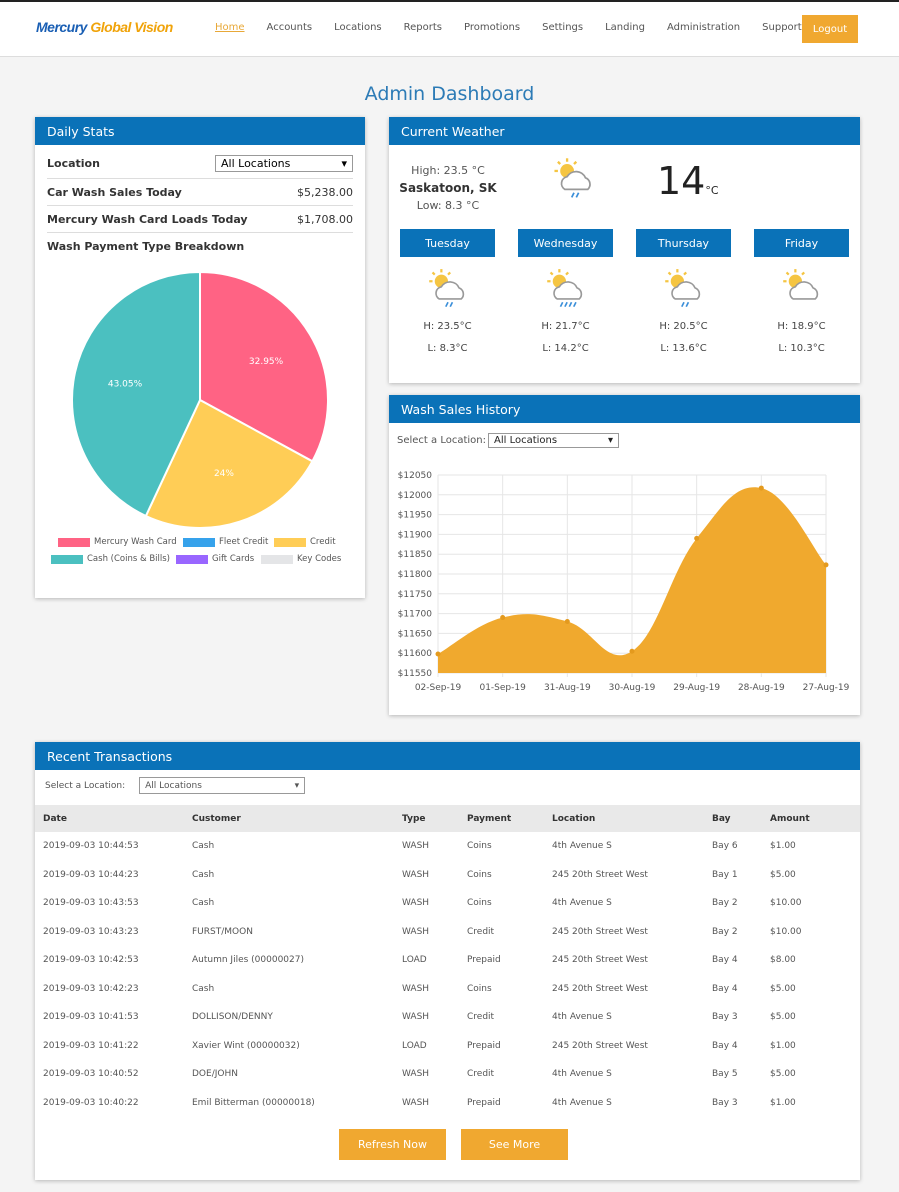  Describe the element at coordinates (502, 688) in the screenshot. I see `x-tick-label: 01-Sep-19` at that location.